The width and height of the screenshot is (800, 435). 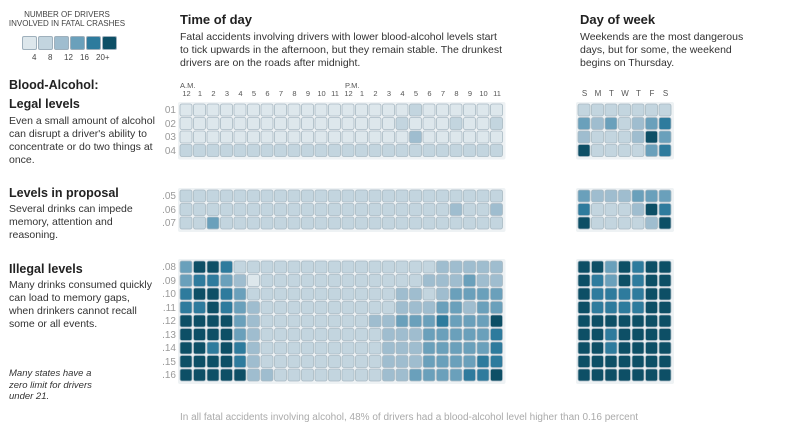 What do you see at coordinates (375, 93) in the screenshot?
I see `hour-tick-label: 2` at bounding box center [375, 93].